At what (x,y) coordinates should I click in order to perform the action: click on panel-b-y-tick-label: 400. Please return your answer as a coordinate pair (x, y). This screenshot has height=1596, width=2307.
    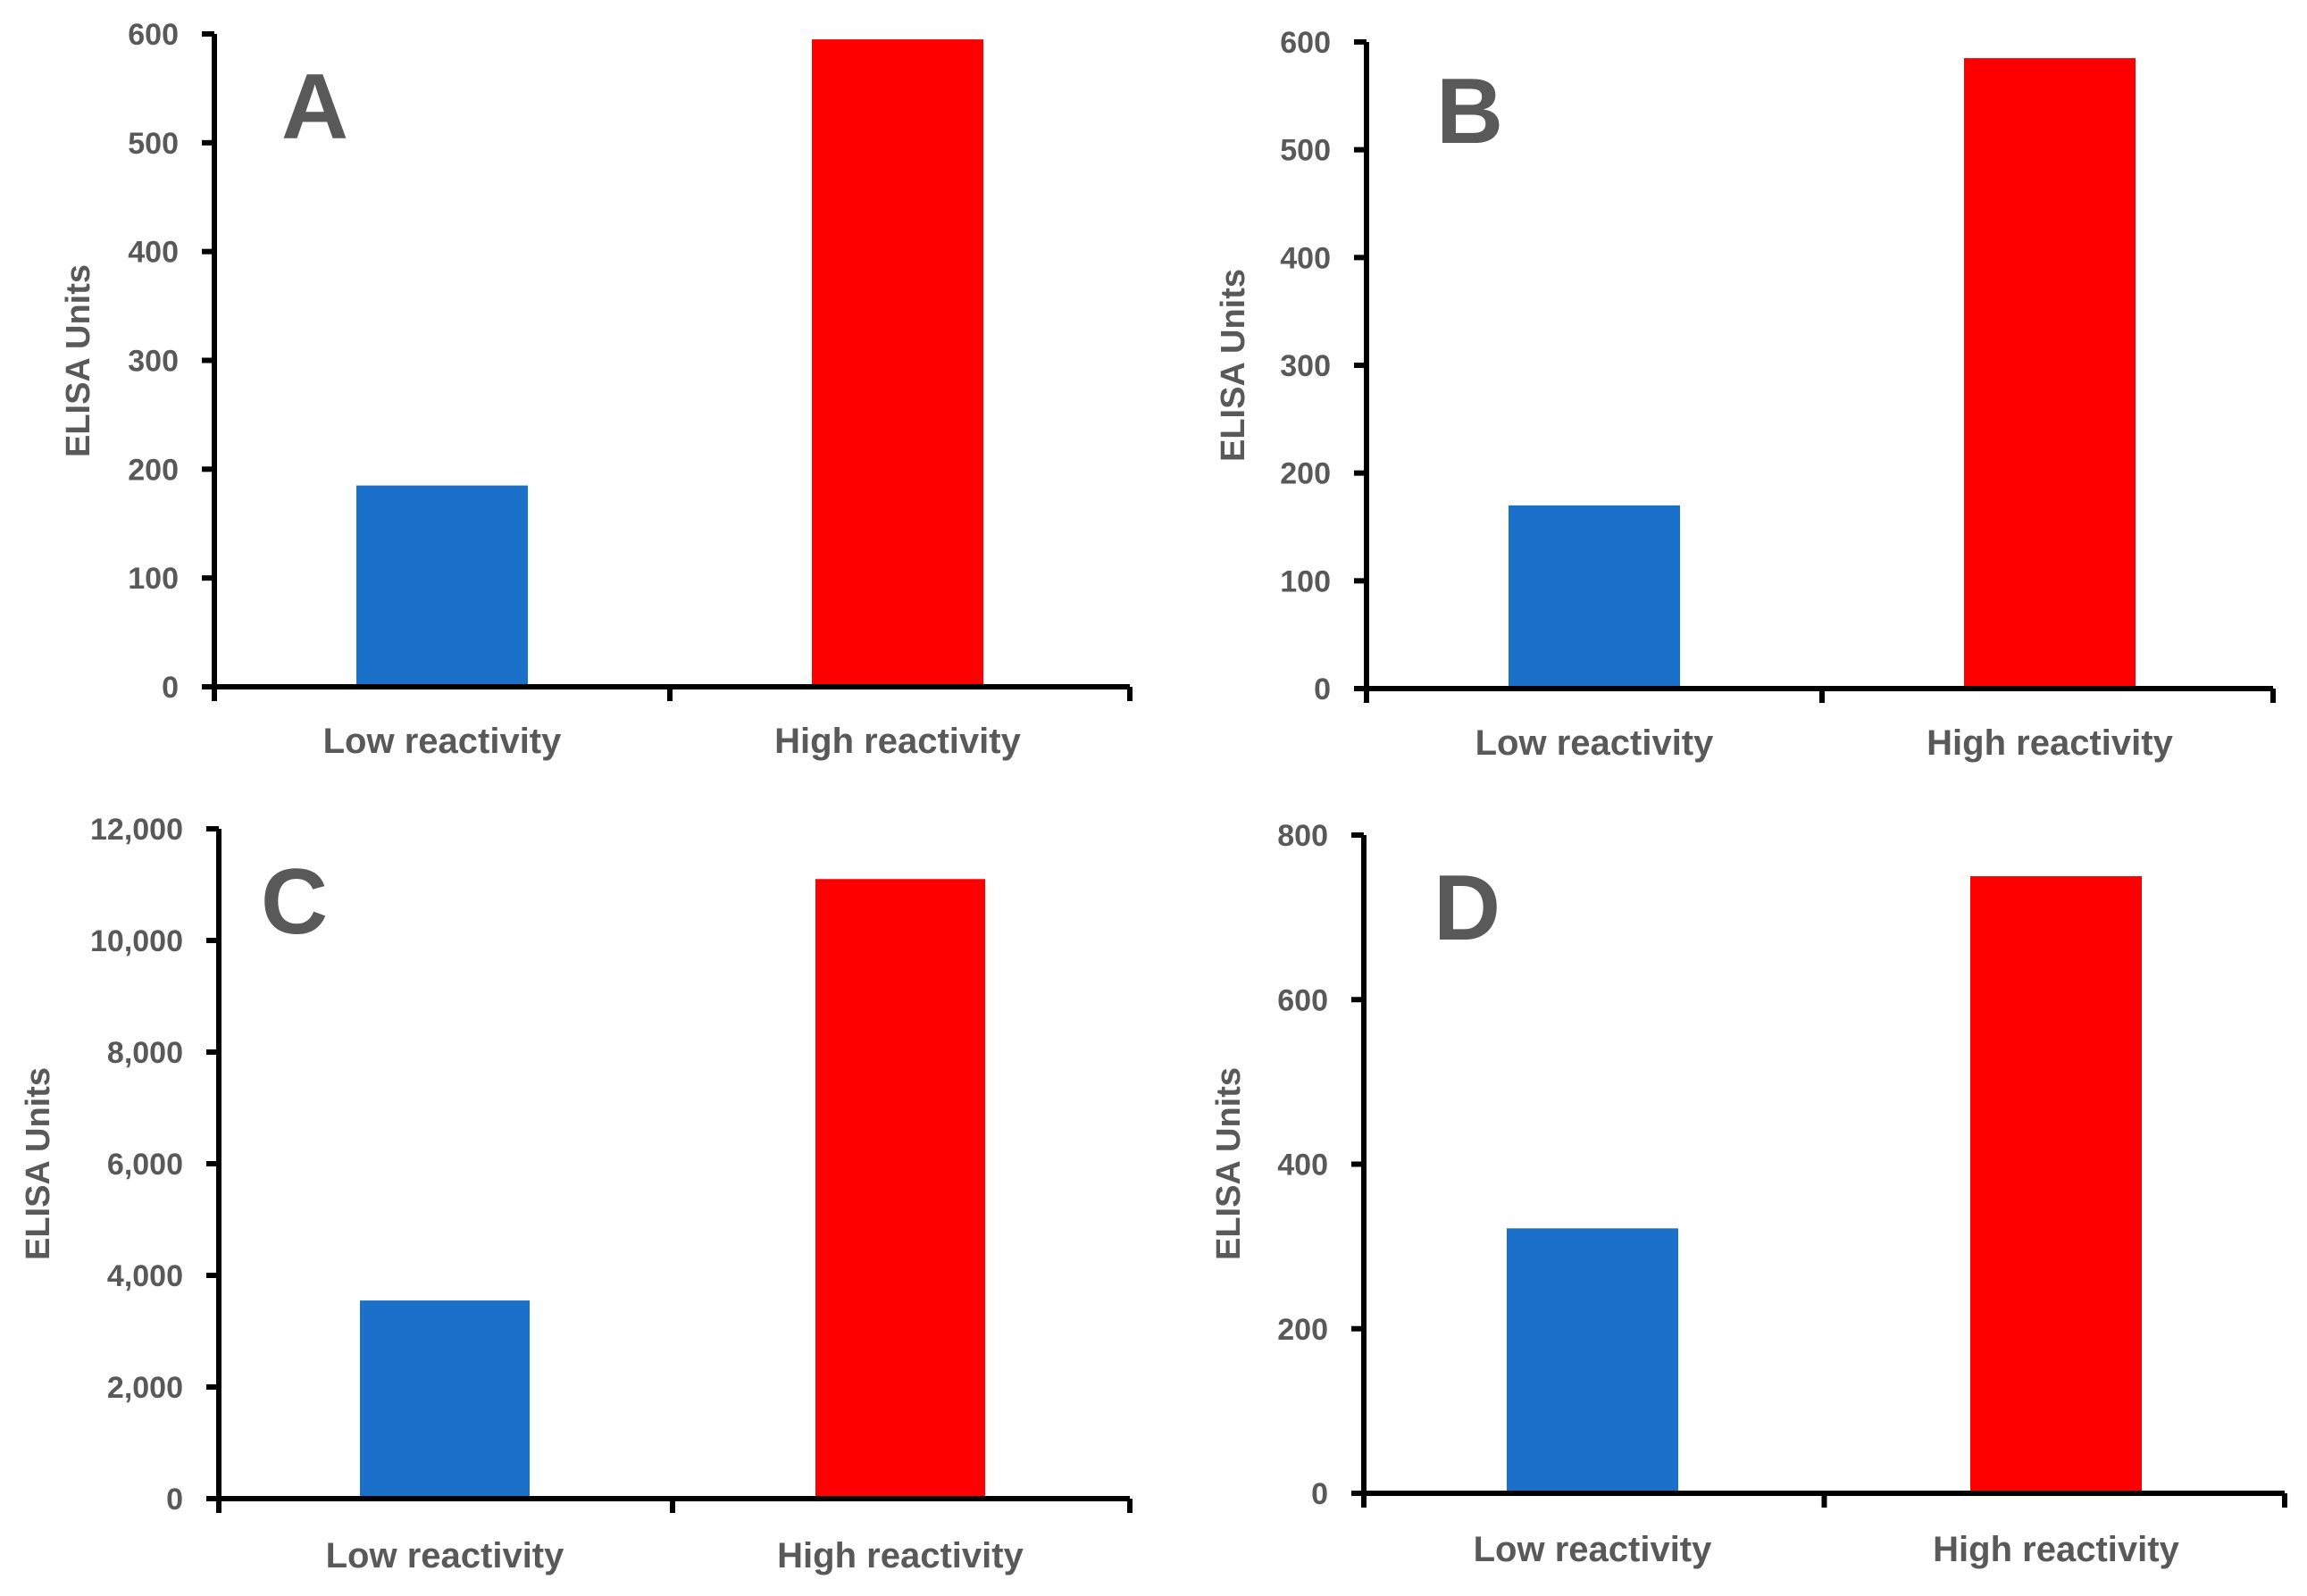
    Looking at the image, I should click on (1305, 258).